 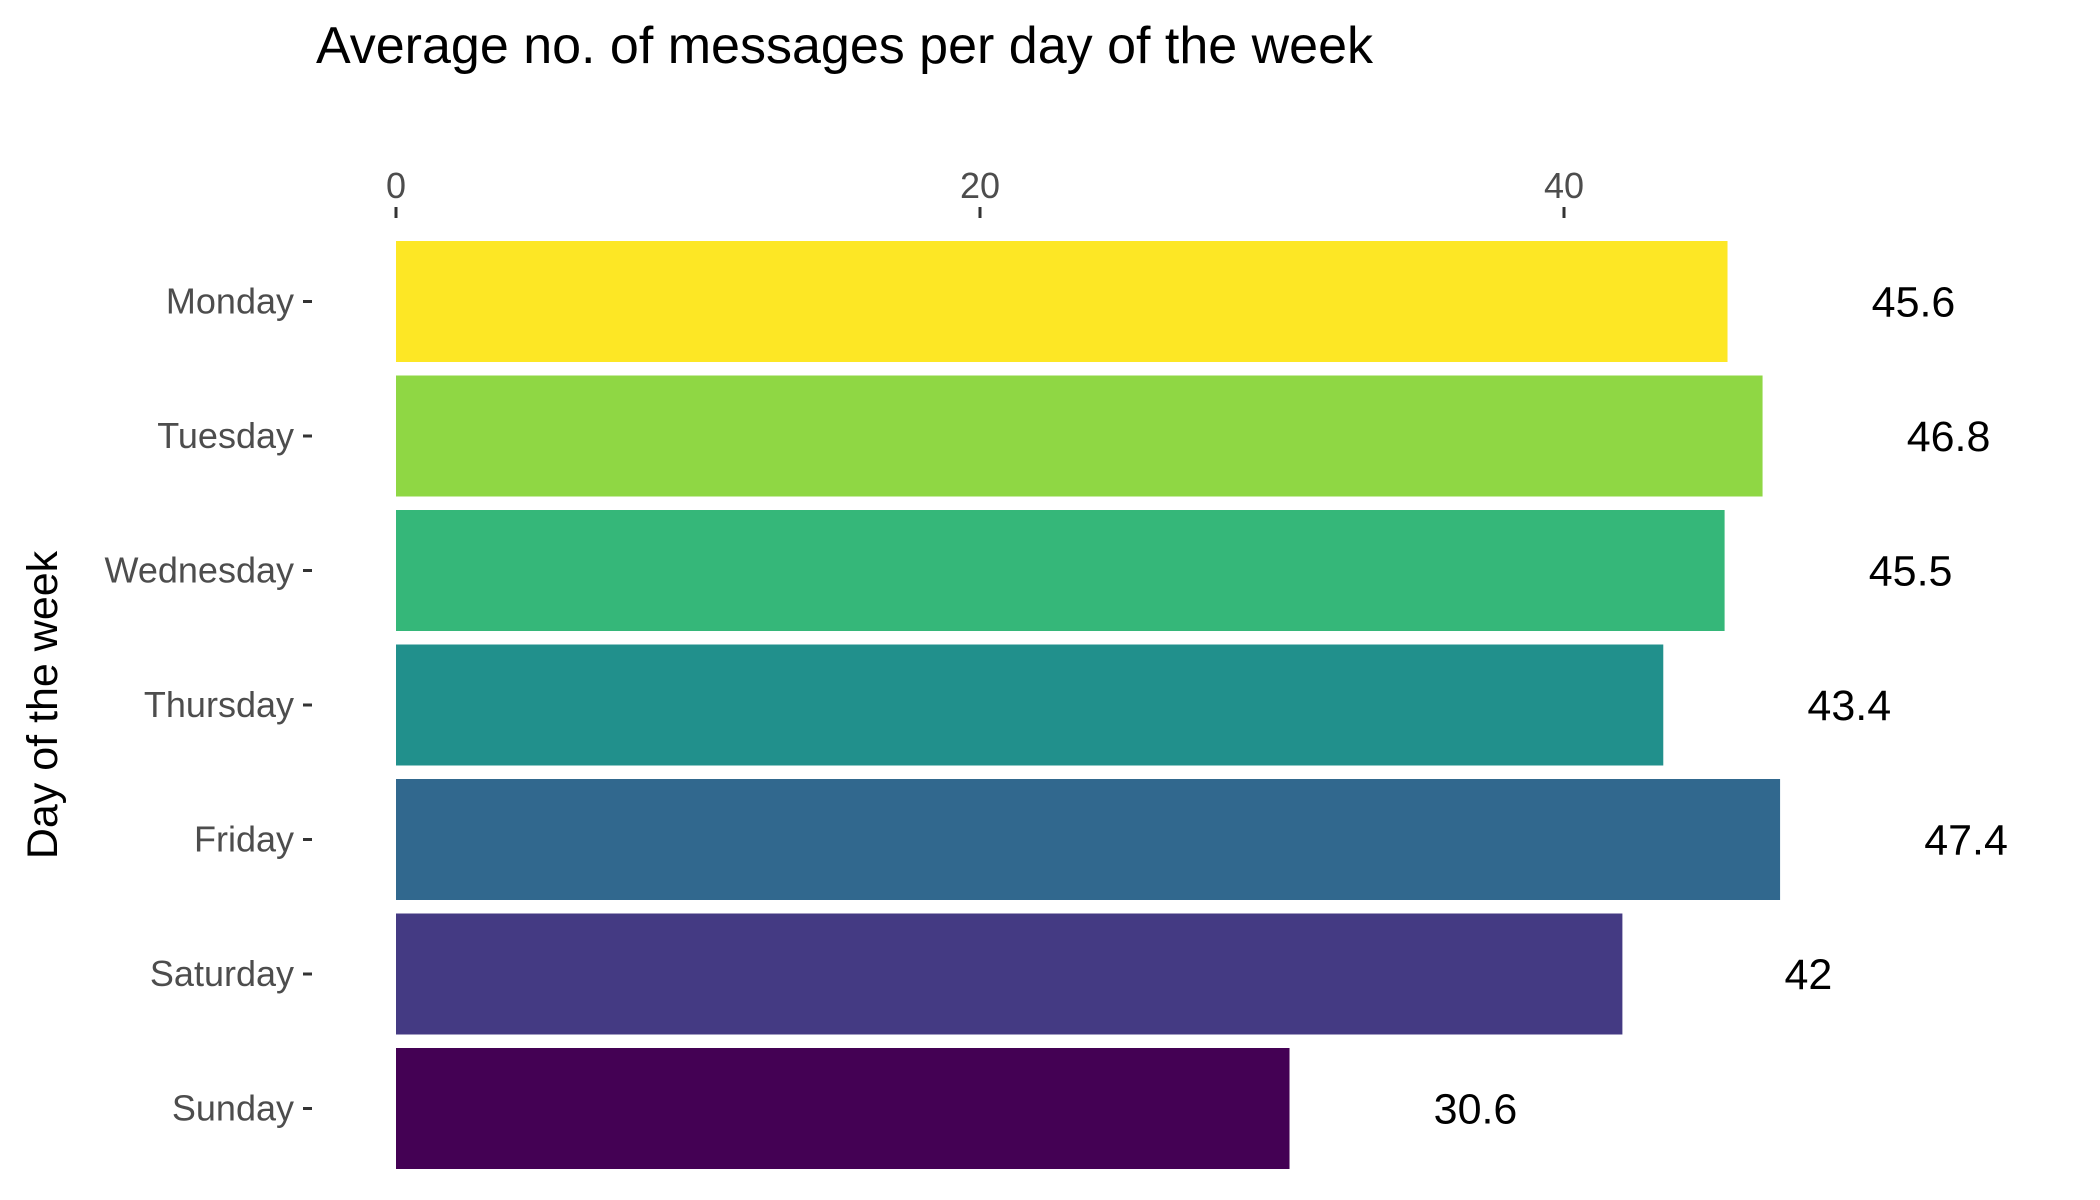 I want to click on bar-value-label: 45.6, so click(x=1914, y=303).